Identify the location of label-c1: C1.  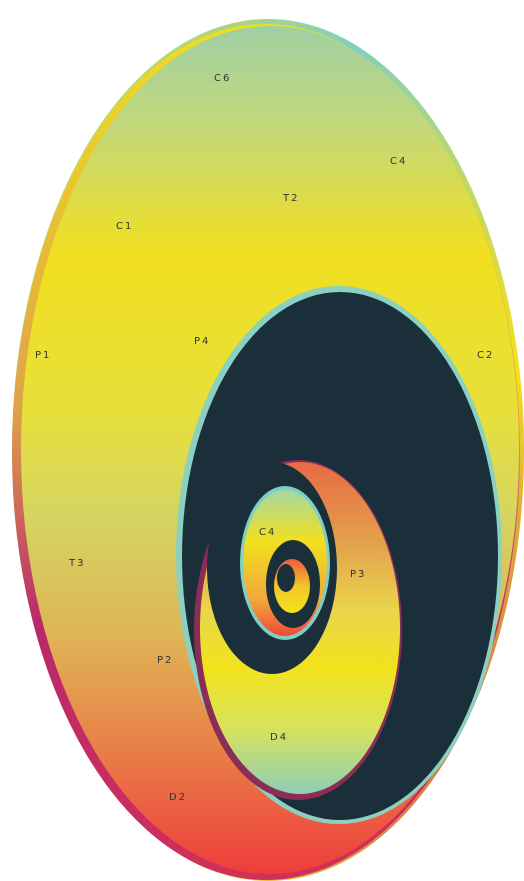
(124, 226).